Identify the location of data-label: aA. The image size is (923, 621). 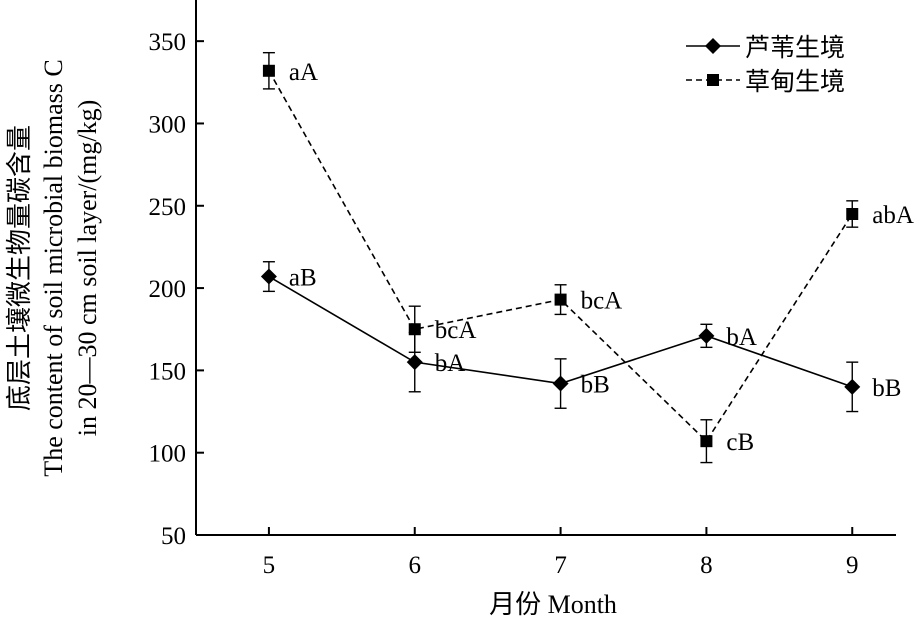
(303, 72).